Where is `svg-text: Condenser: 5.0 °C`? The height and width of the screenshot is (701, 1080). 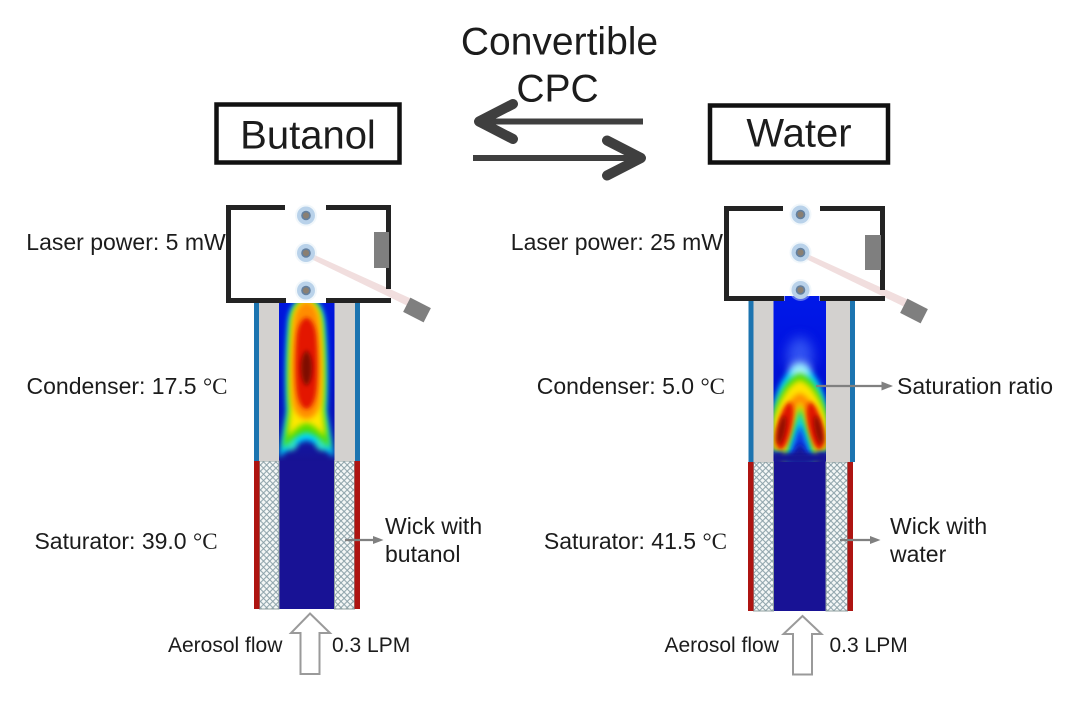
svg-text: Condenser: 5.0 °C is located at coordinates (631, 386).